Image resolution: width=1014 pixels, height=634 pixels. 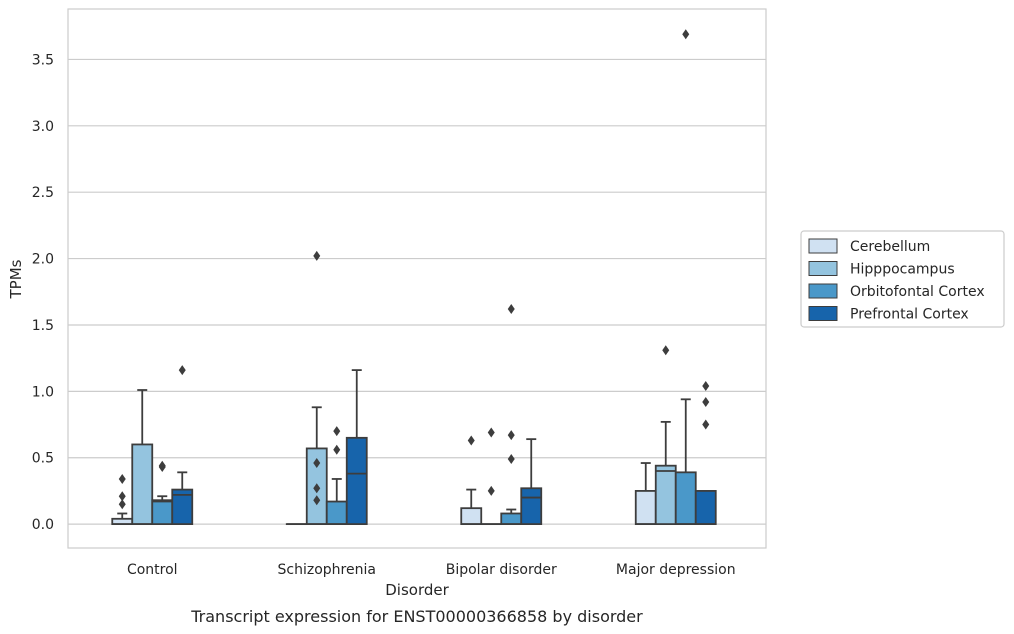 What do you see at coordinates (43, 260) in the screenshot?
I see `y-tick-label: 2.0` at bounding box center [43, 260].